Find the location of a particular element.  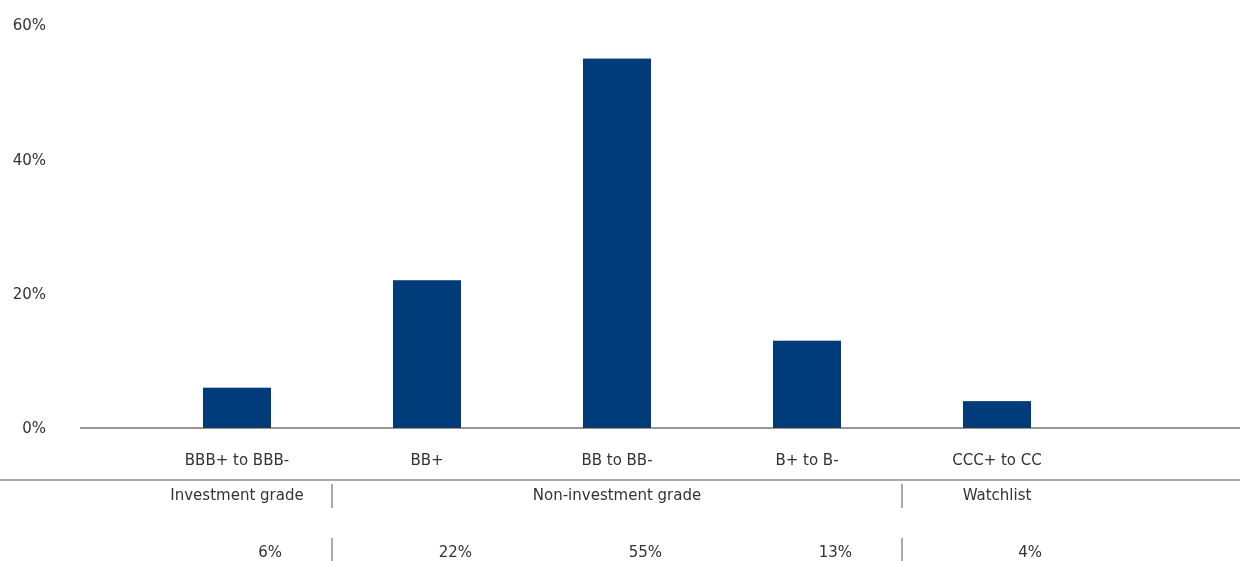

x-tick-label: BBB+ to BBB- is located at coordinates (237, 460).